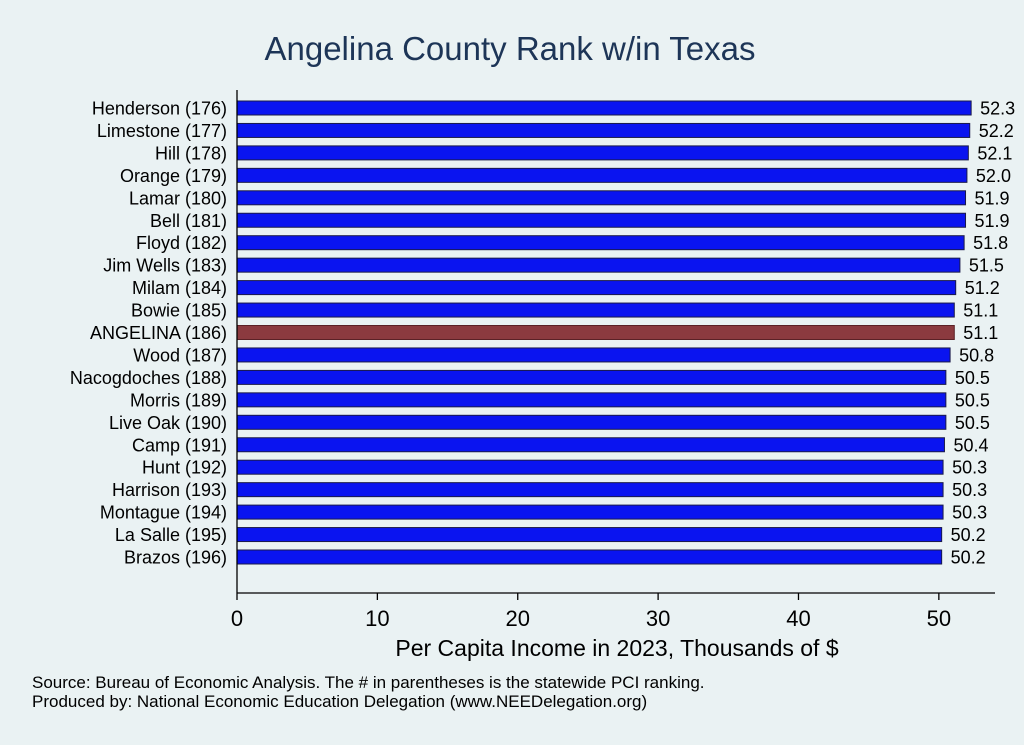 The height and width of the screenshot is (745, 1024). What do you see at coordinates (982, 288) in the screenshot?
I see `value-label: 51.2` at bounding box center [982, 288].